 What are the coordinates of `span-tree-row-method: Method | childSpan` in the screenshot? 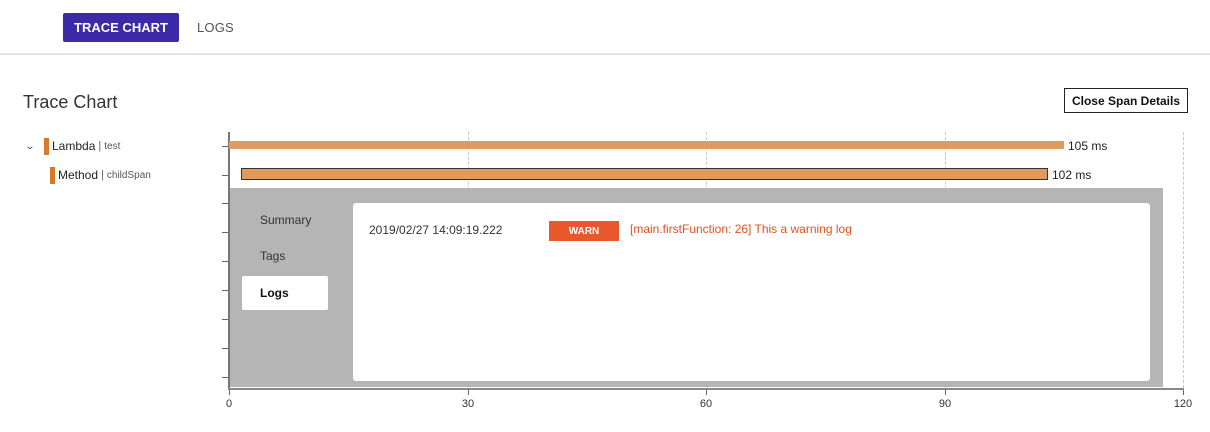 It's located at (100, 175).